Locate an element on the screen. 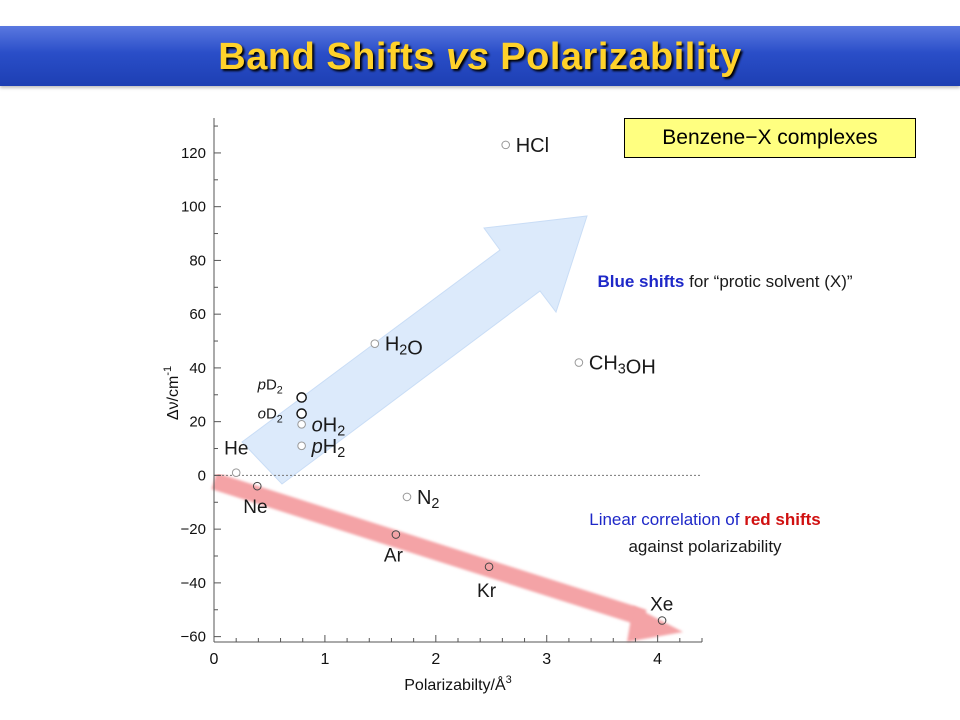 This screenshot has height=720, width=960. point-h2o is located at coordinates (375, 344).